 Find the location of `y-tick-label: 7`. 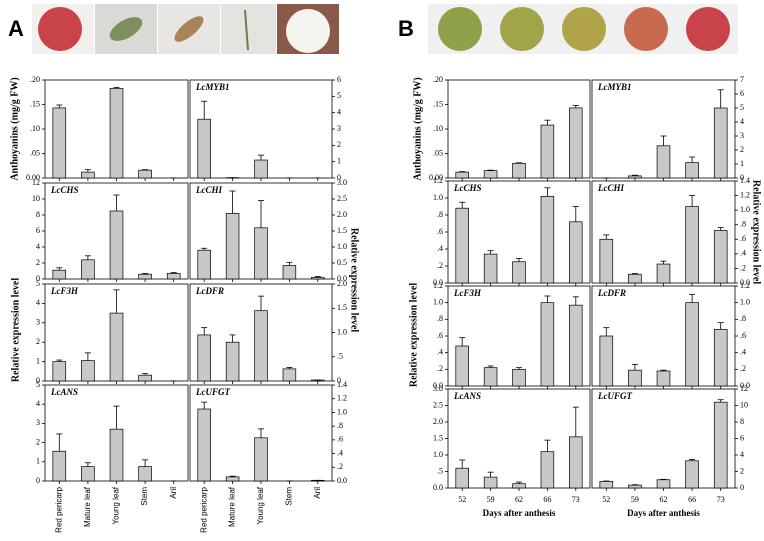

y-tick-label: 7 is located at coordinates (742, 79).